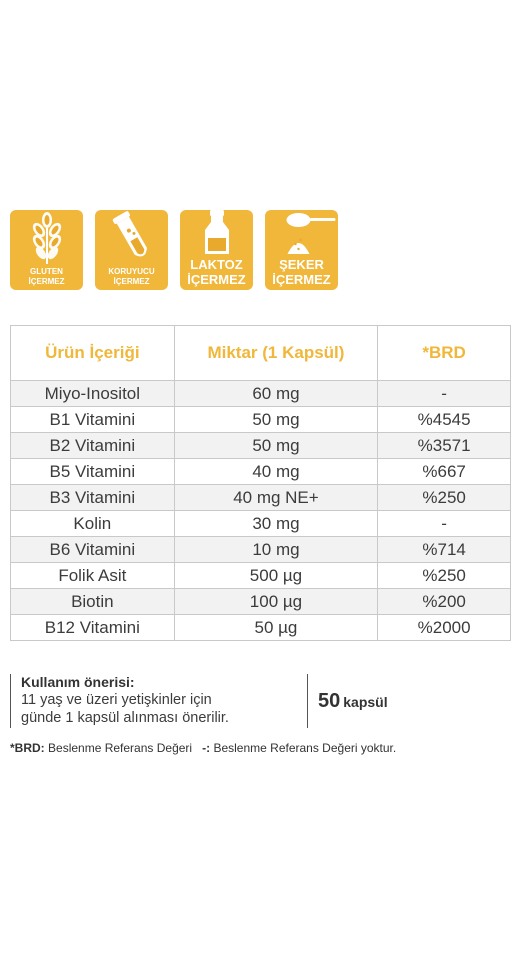 The width and height of the screenshot is (521, 965). I want to click on test-tube-icon, so click(132, 240).